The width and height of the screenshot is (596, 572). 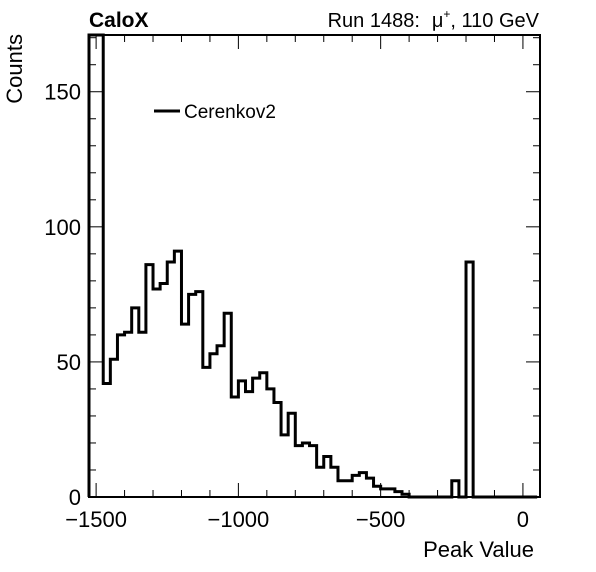 What do you see at coordinates (478, 549) in the screenshot?
I see `x-axis-label: Peak Value` at bounding box center [478, 549].